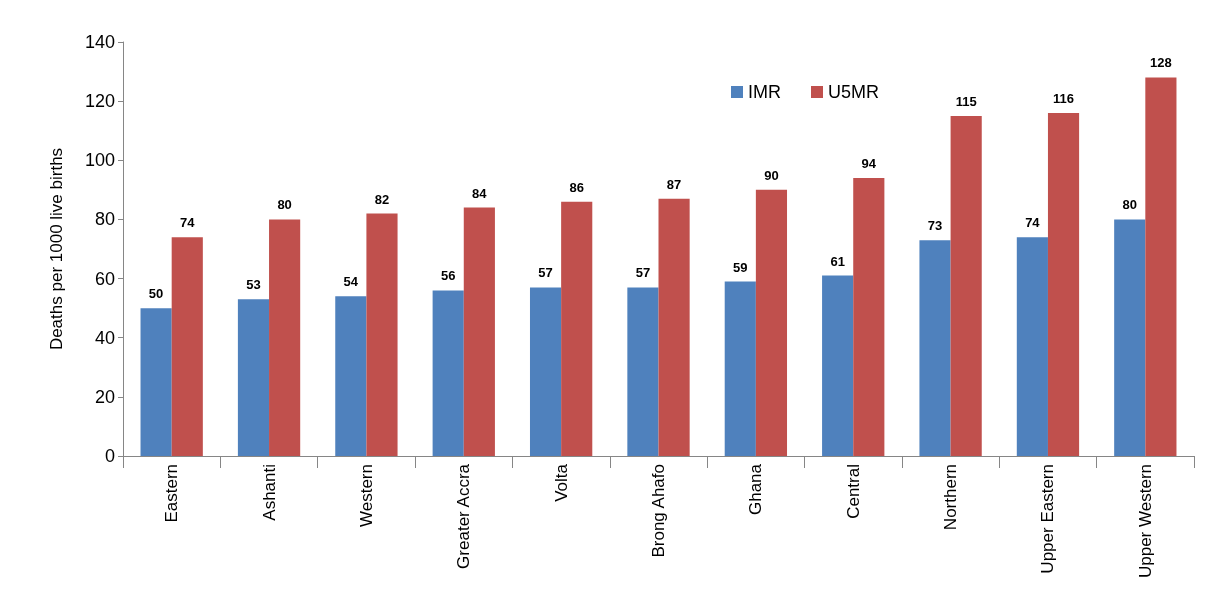 The width and height of the screenshot is (1212, 603). What do you see at coordinates (869, 164) in the screenshot?
I see `data-label: 94` at bounding box center [869, 164].